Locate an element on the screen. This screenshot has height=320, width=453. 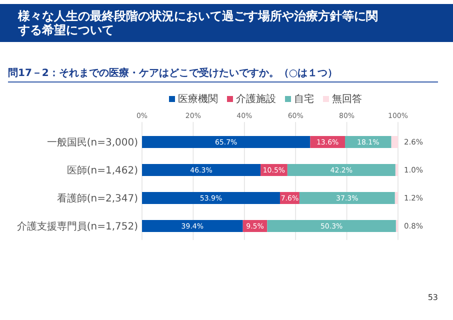
chart-subtitle: 問17－2：それまでの医療・ケアはどこで受けたいですか。（○は１つ） is located at coordinates (173, 73).